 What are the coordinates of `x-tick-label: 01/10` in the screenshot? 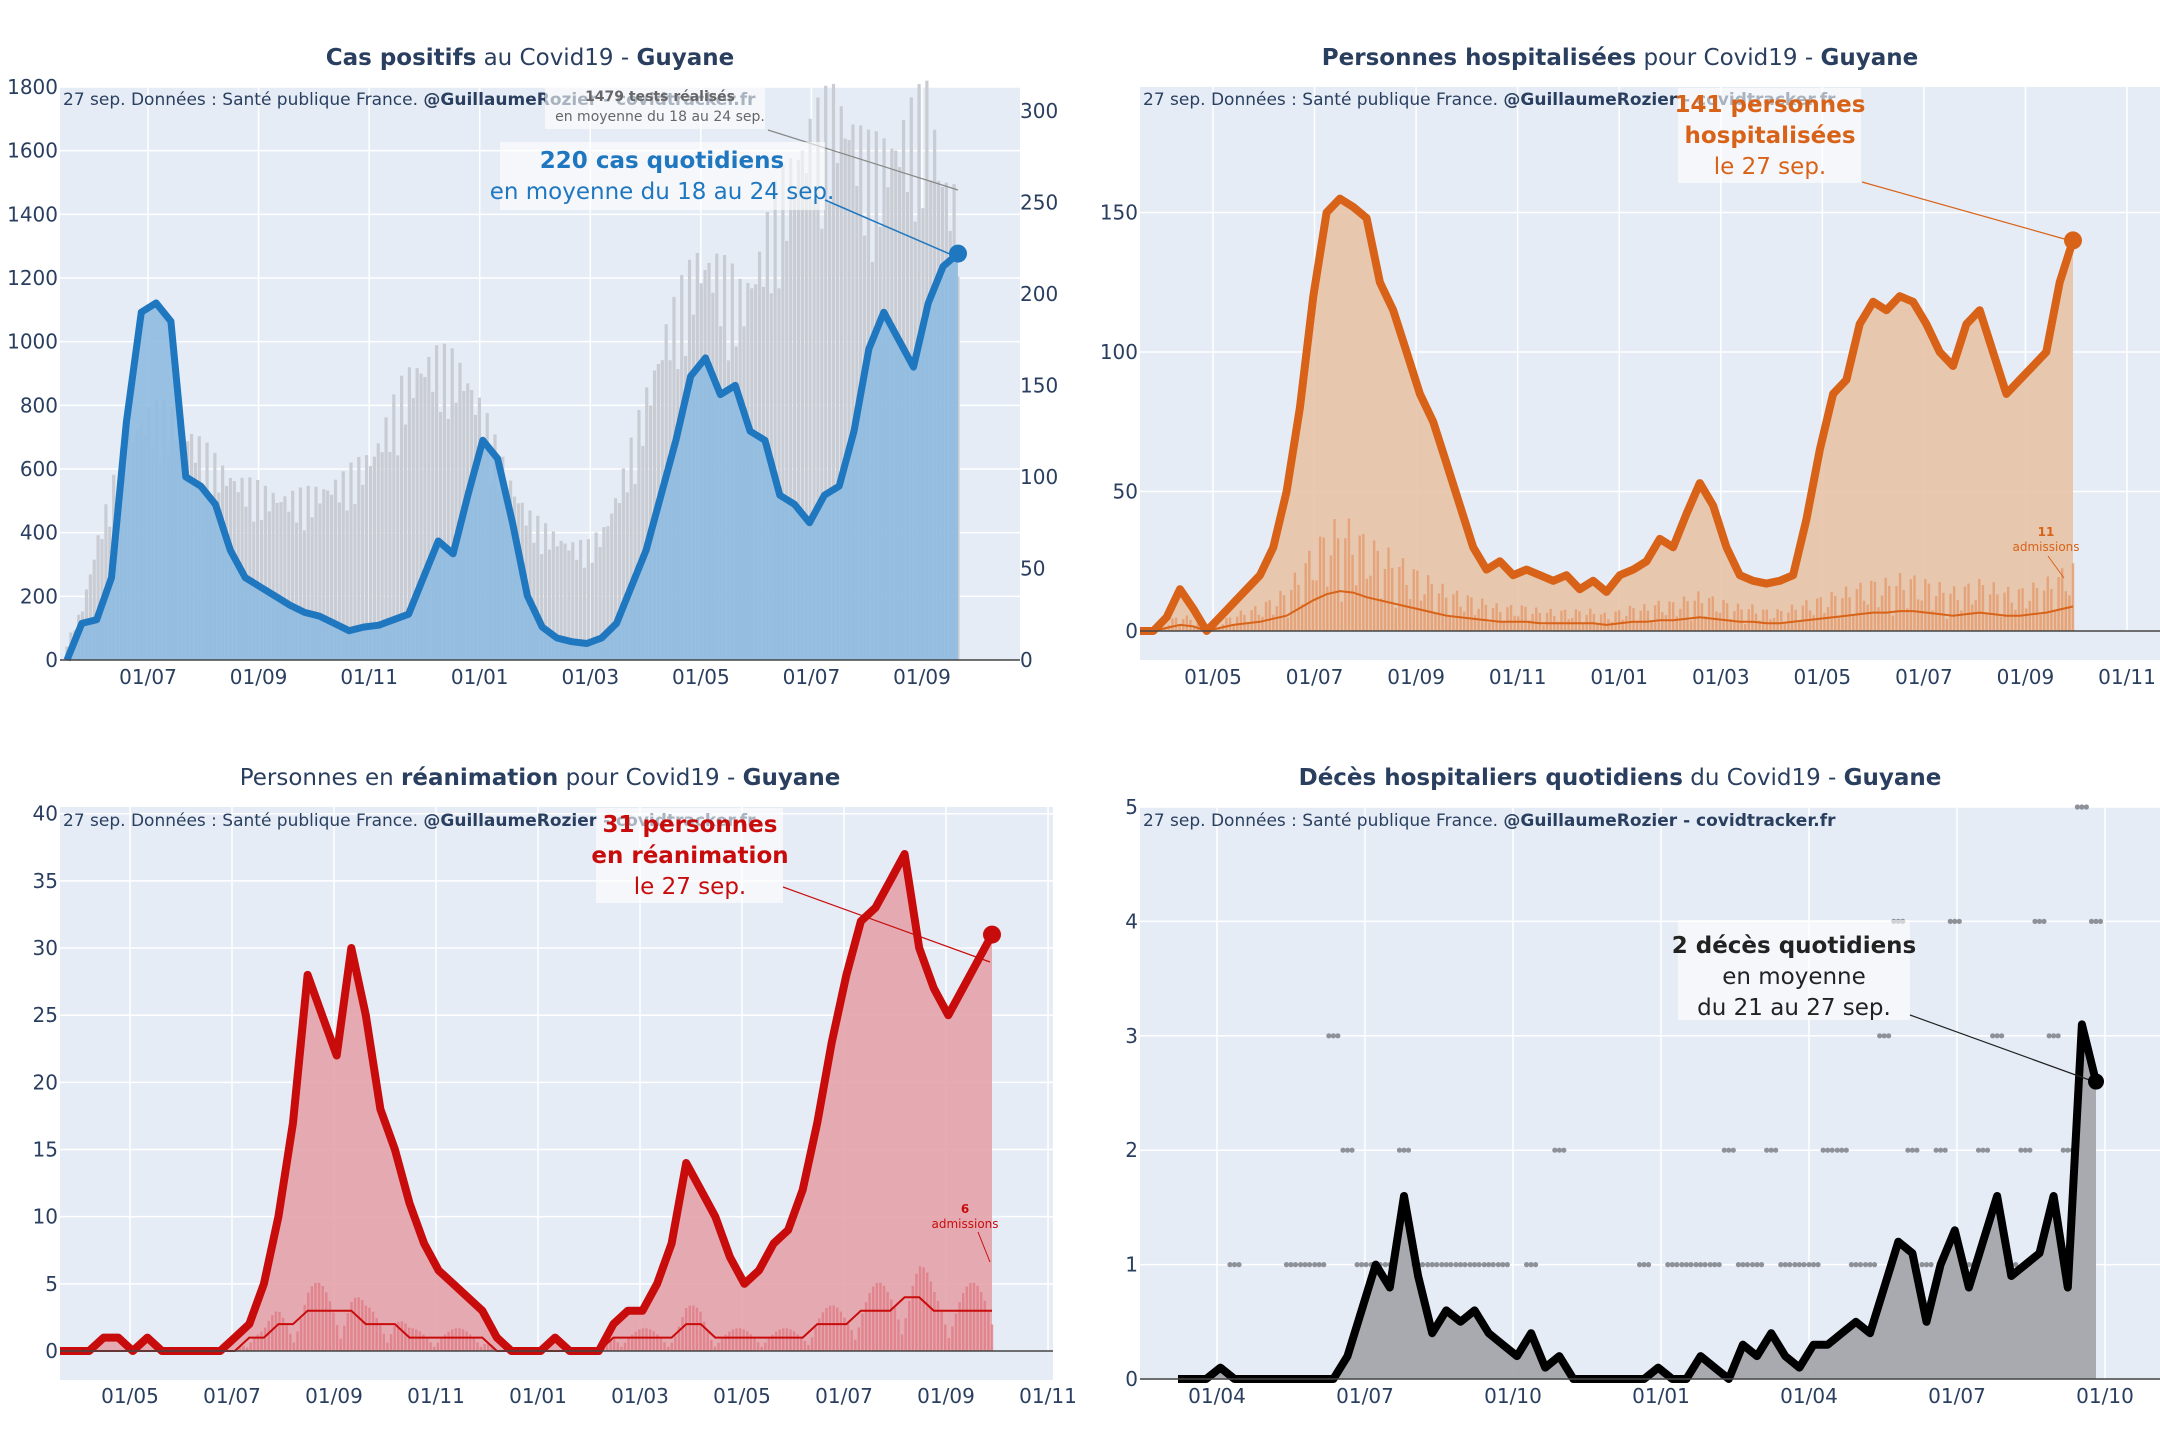 It's located at (1513, 1396).